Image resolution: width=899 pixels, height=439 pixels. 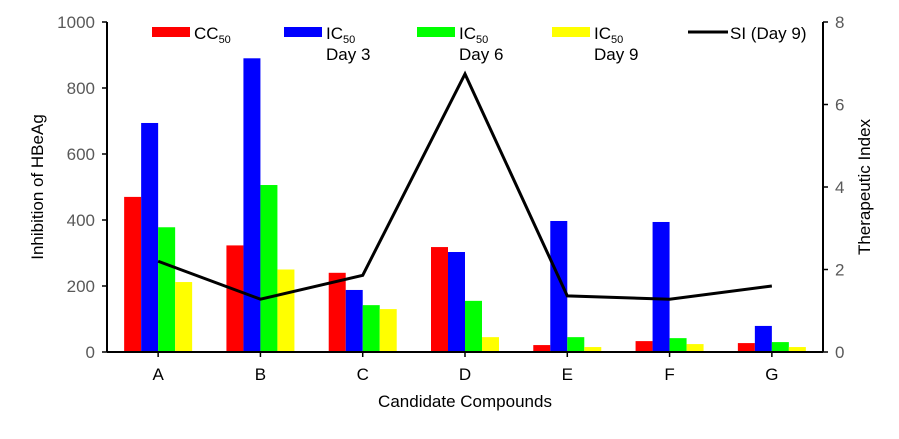 I want to click on y-axis-title: Inhibition of HBeAg, so click(x=37, y=187).